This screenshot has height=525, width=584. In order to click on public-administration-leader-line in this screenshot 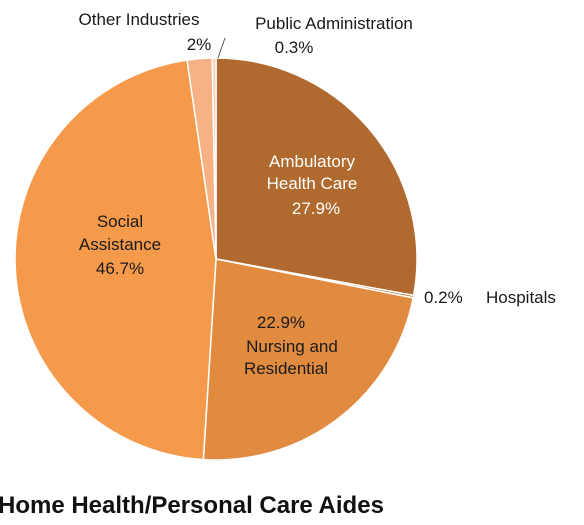, I will do `click(221, 48)`.